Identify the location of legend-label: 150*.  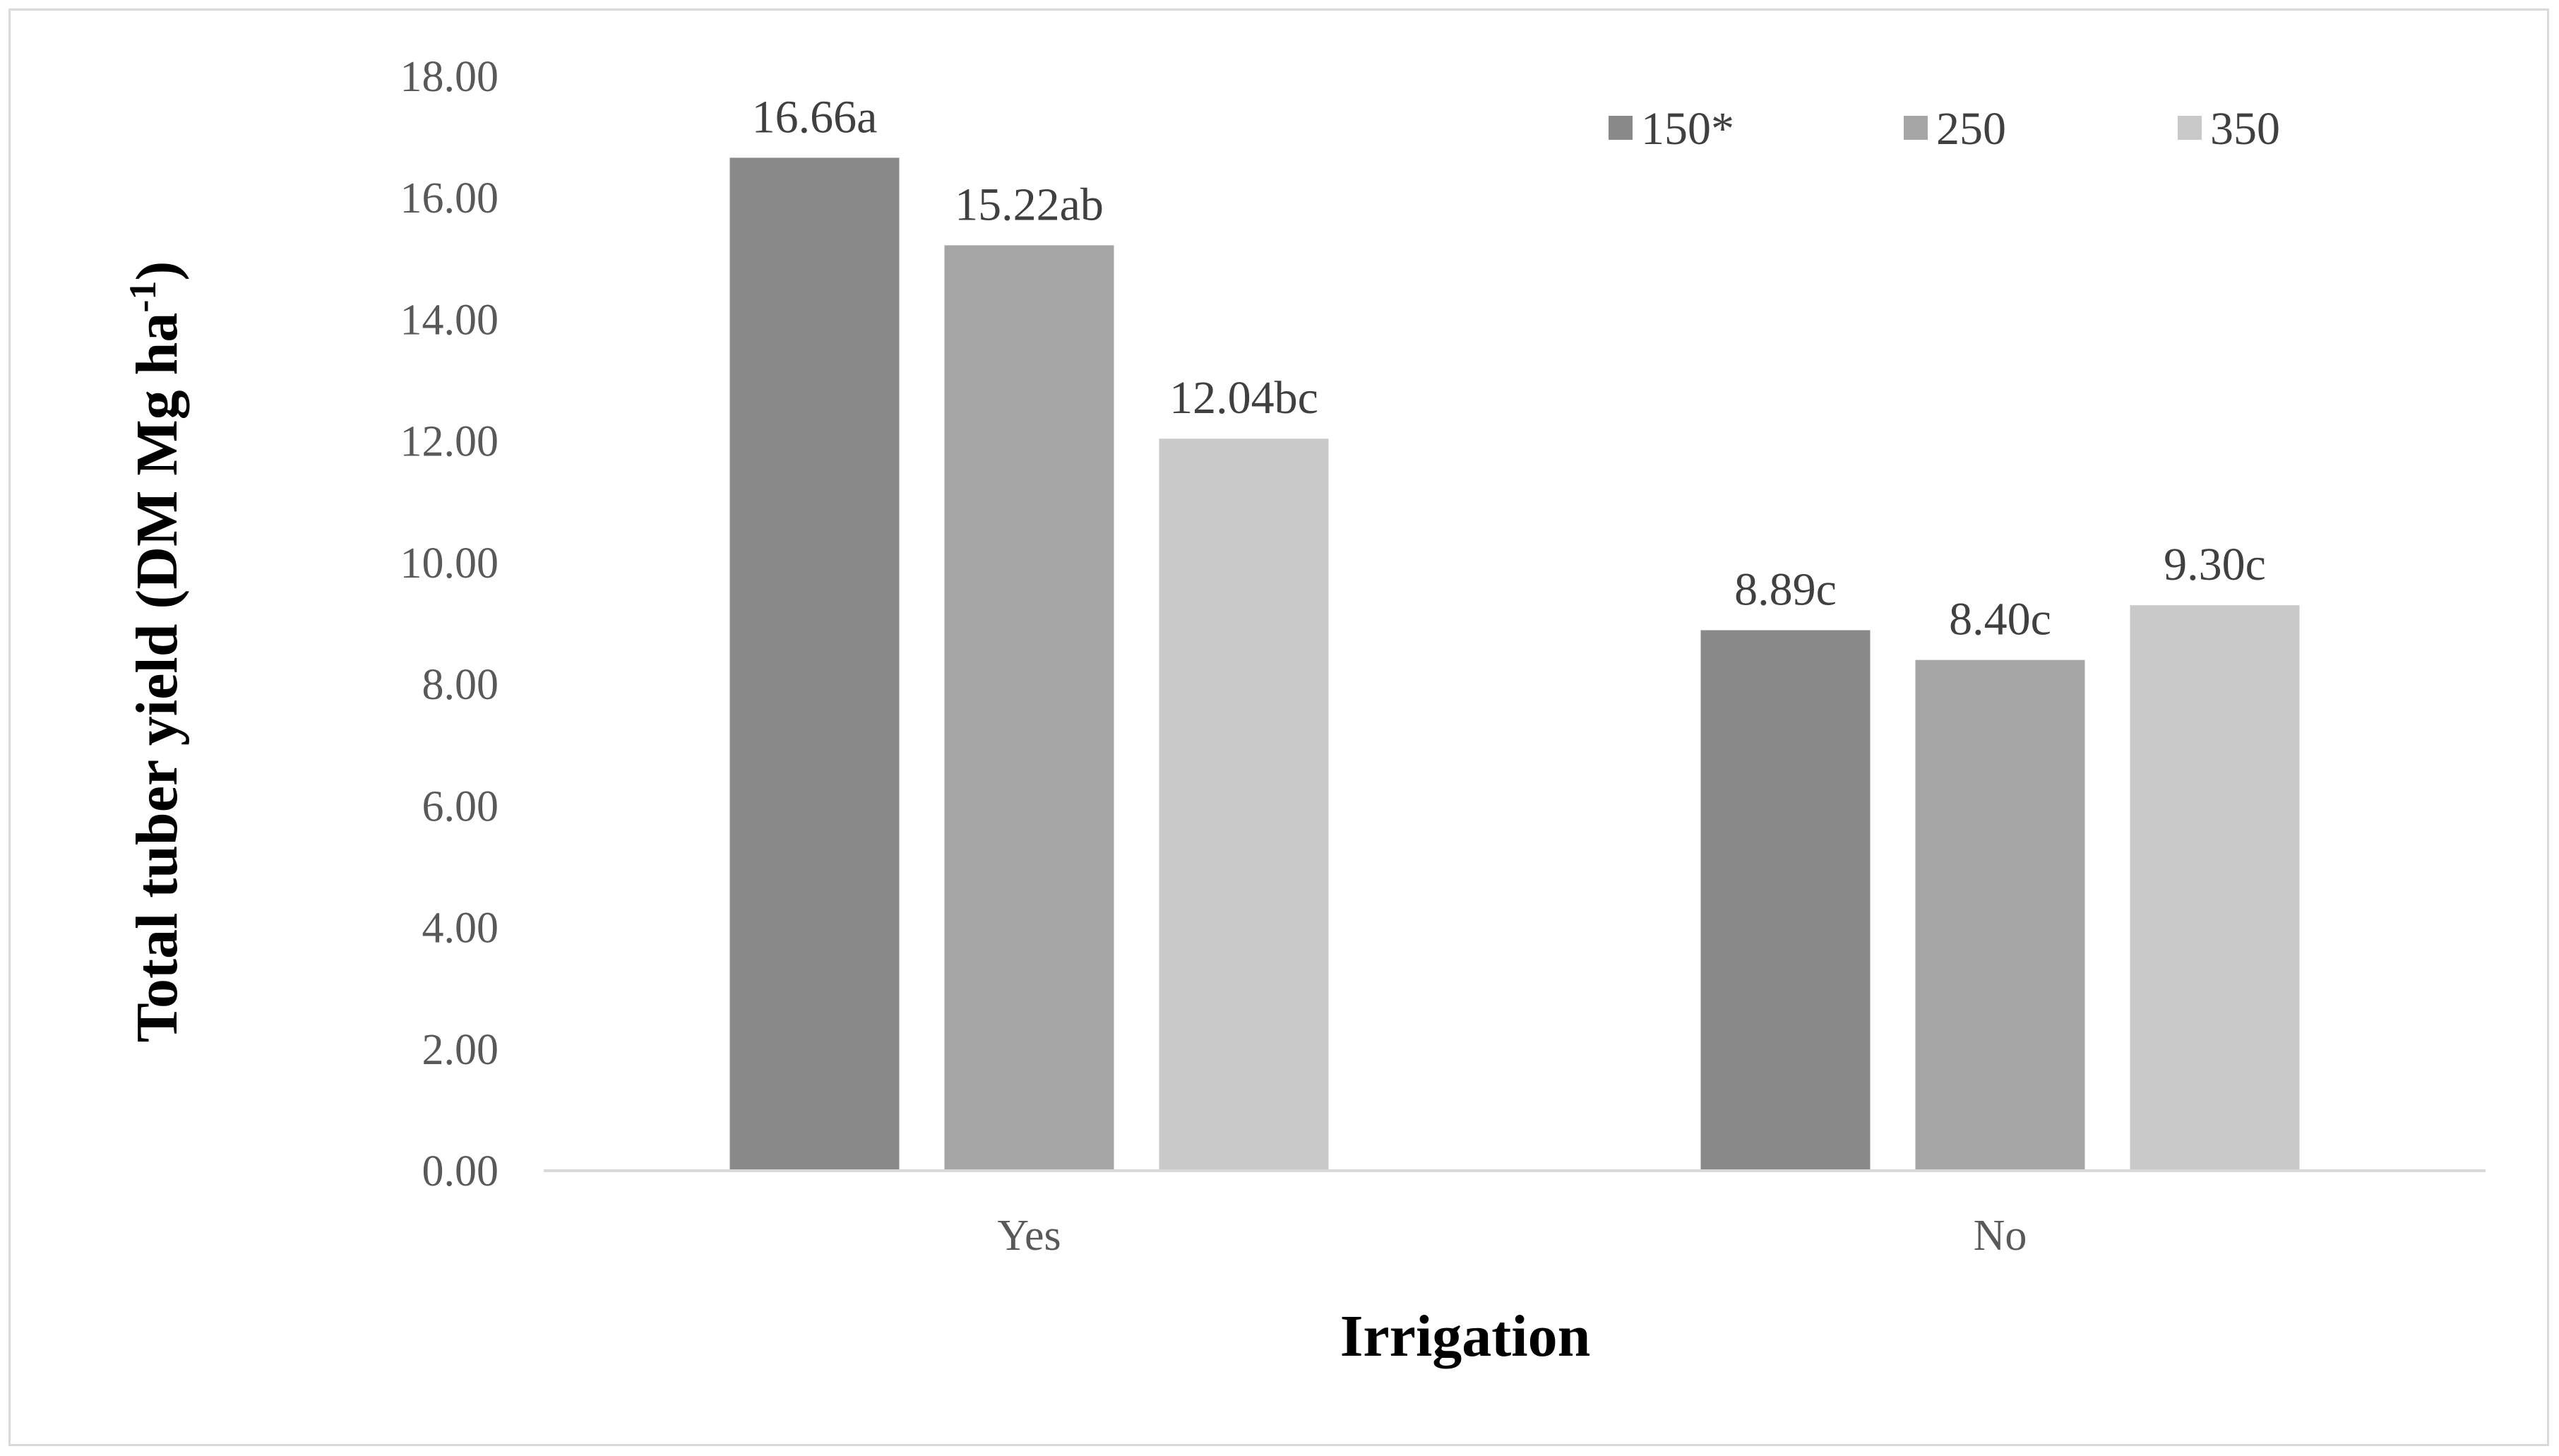
(1687, 129).